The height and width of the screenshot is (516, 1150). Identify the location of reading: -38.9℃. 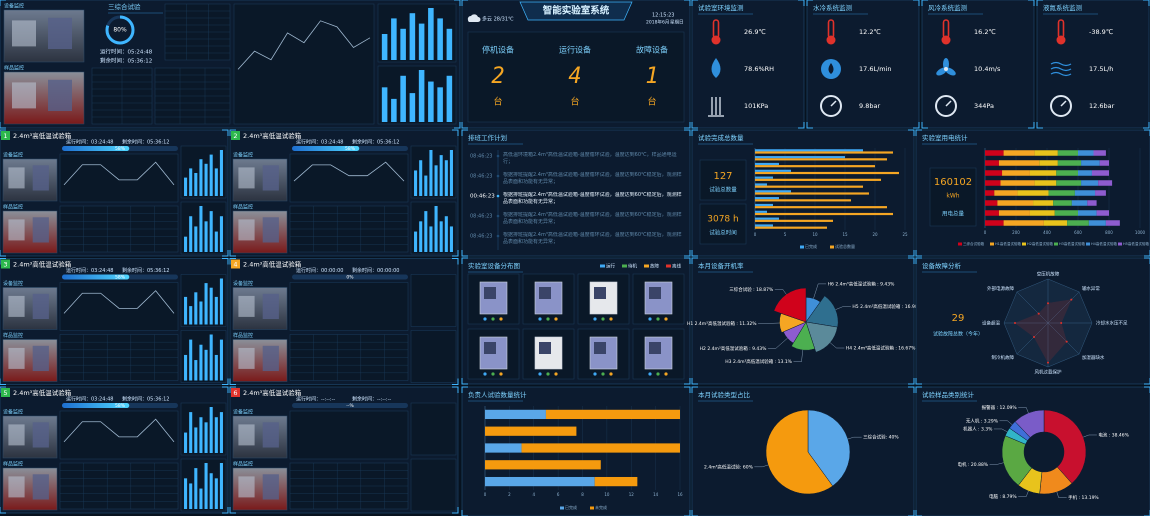
(1101, 32).